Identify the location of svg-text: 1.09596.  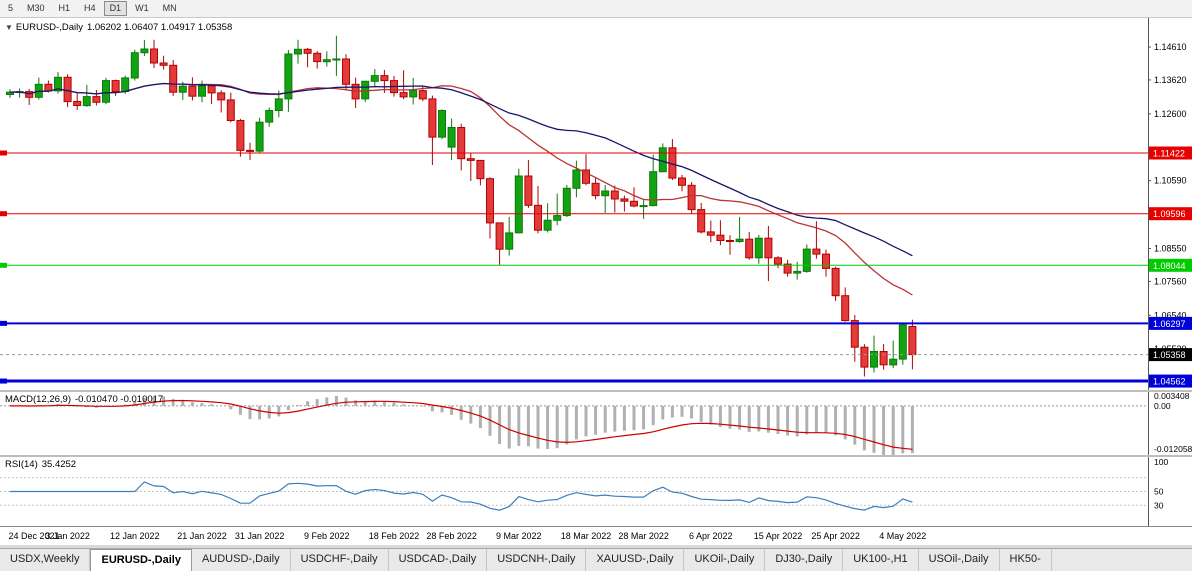
(1169, 214).